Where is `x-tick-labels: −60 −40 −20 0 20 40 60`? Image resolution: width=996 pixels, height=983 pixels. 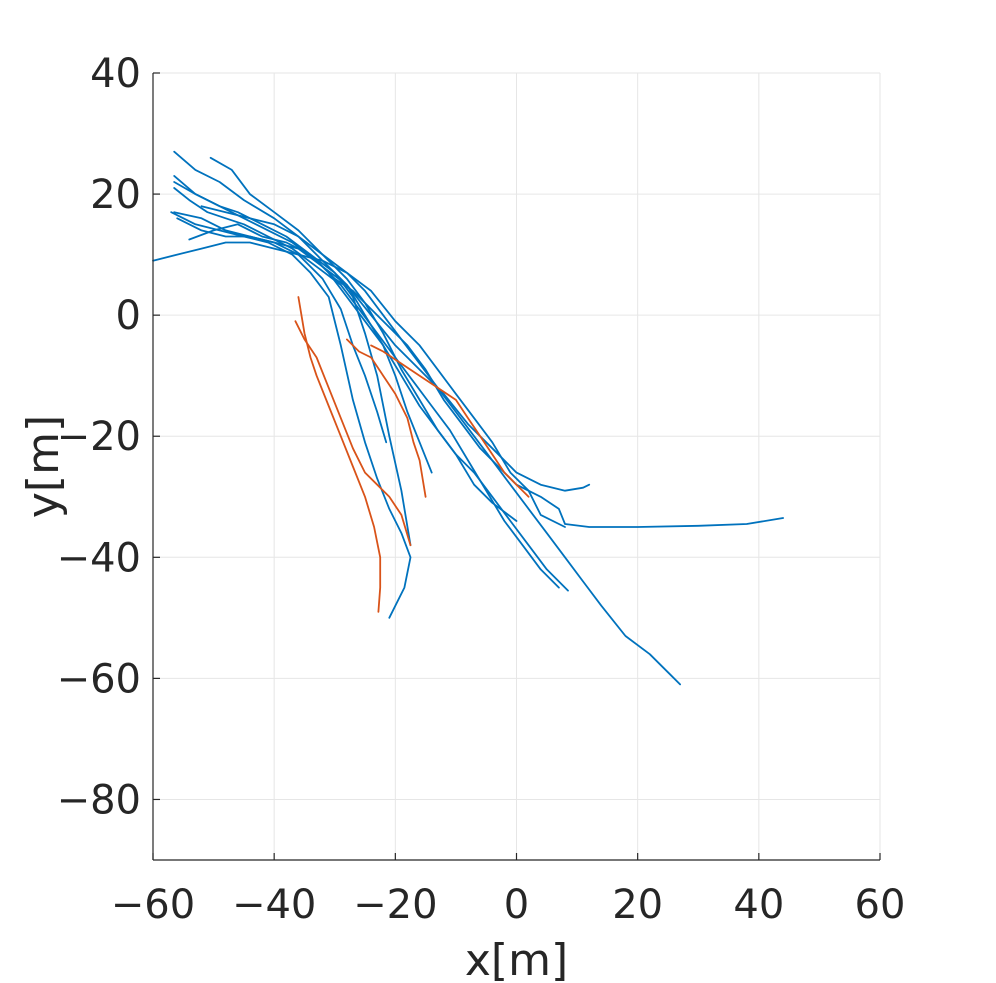
x-tick-labels: −60 −40 −20 0 20 40 60 is located at coordinates (508, 905).